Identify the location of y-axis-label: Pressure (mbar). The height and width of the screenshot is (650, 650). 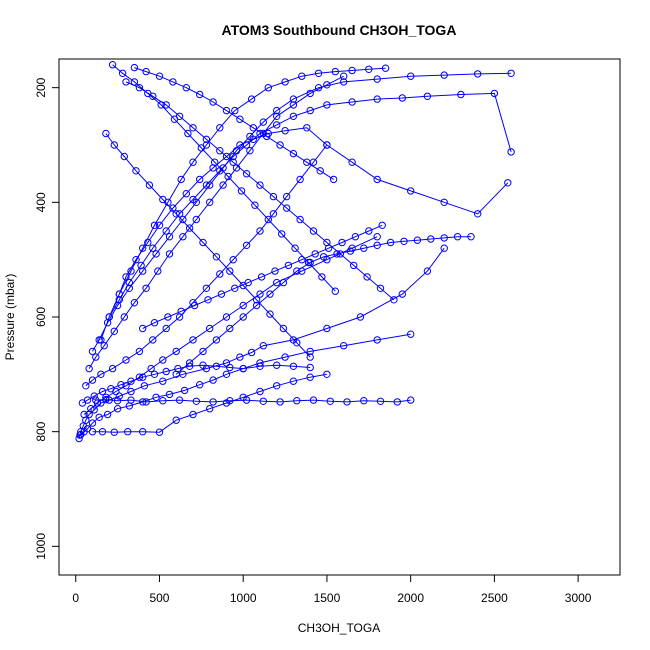
(10, 317).